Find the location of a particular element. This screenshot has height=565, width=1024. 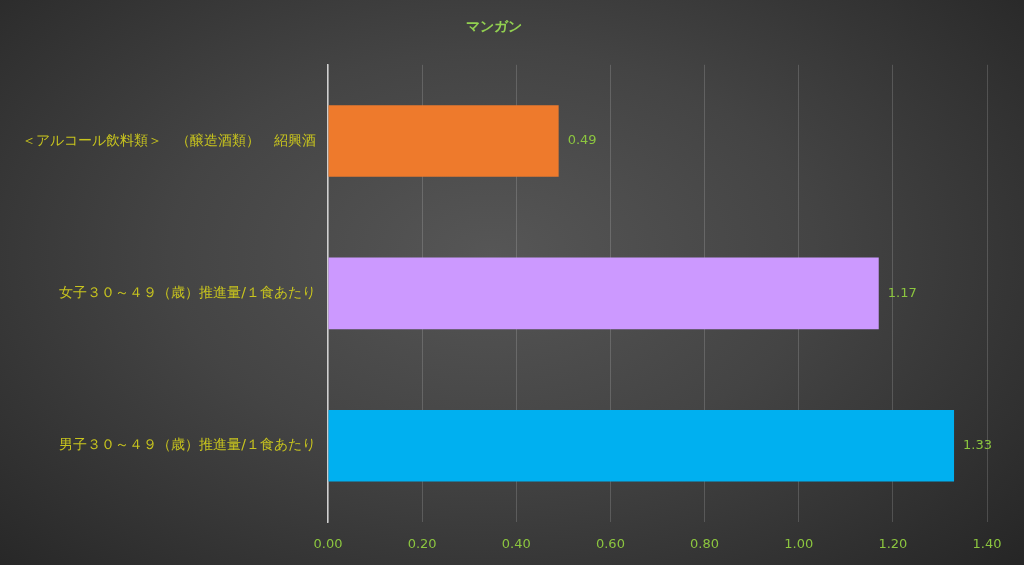

x-tick-label: 0.00 is located at coordinates (328, 544).